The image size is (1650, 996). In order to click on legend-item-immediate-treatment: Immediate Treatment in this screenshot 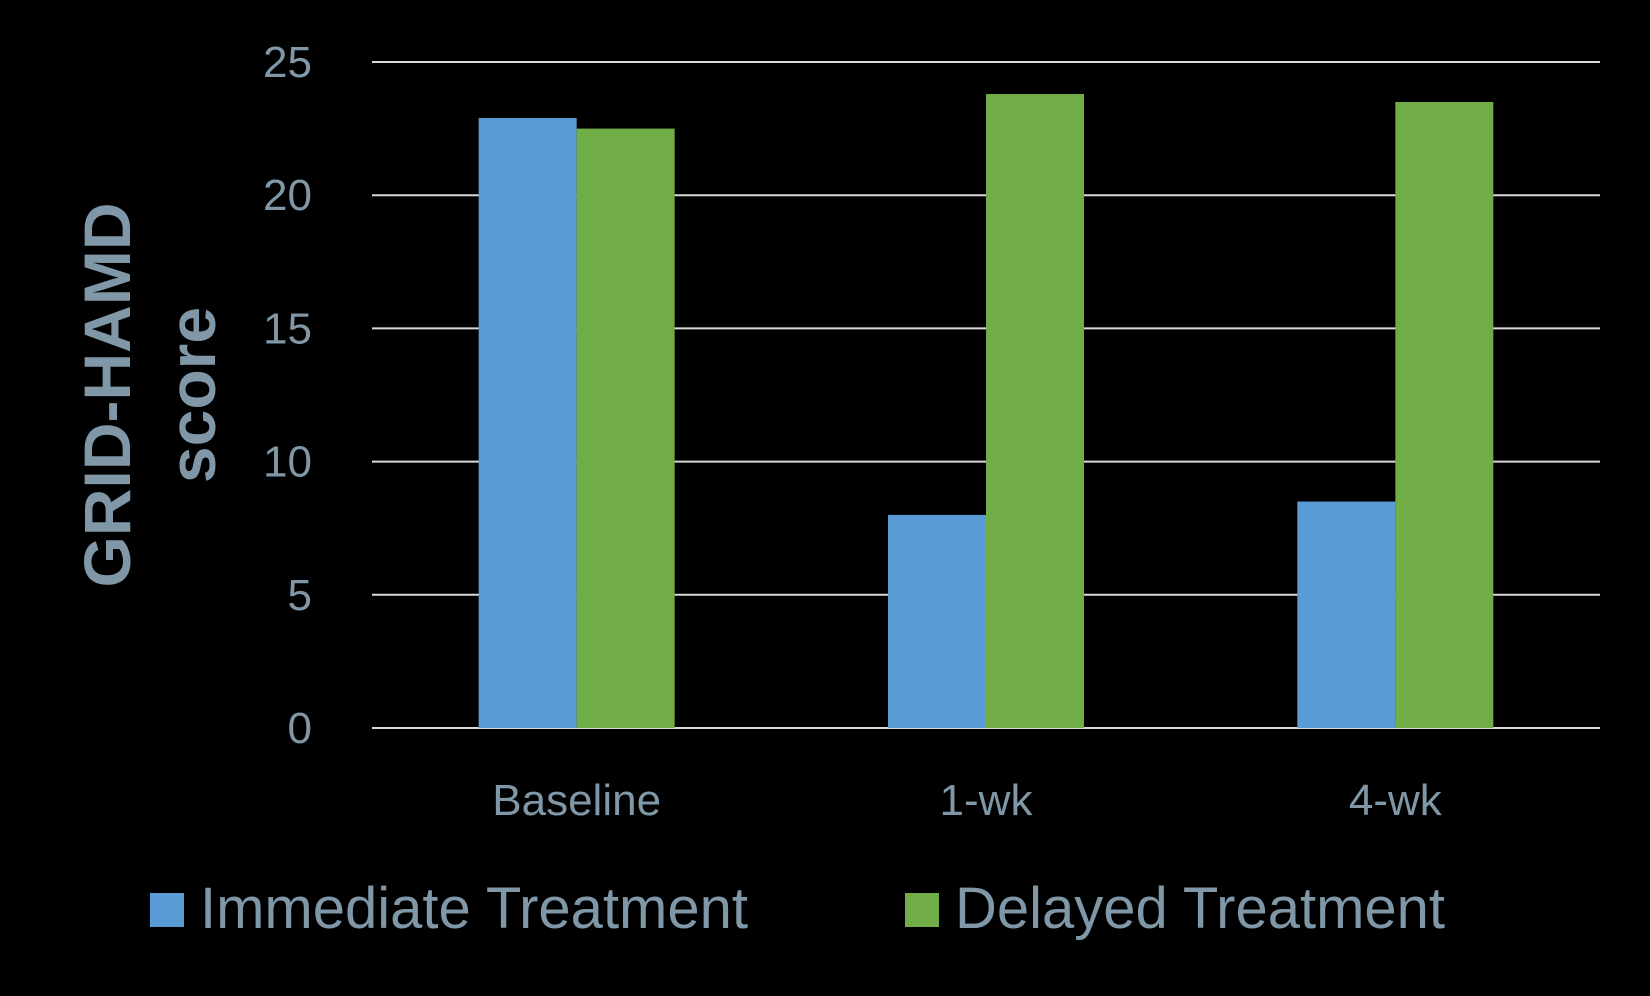, I will do `click(449, 908)`.